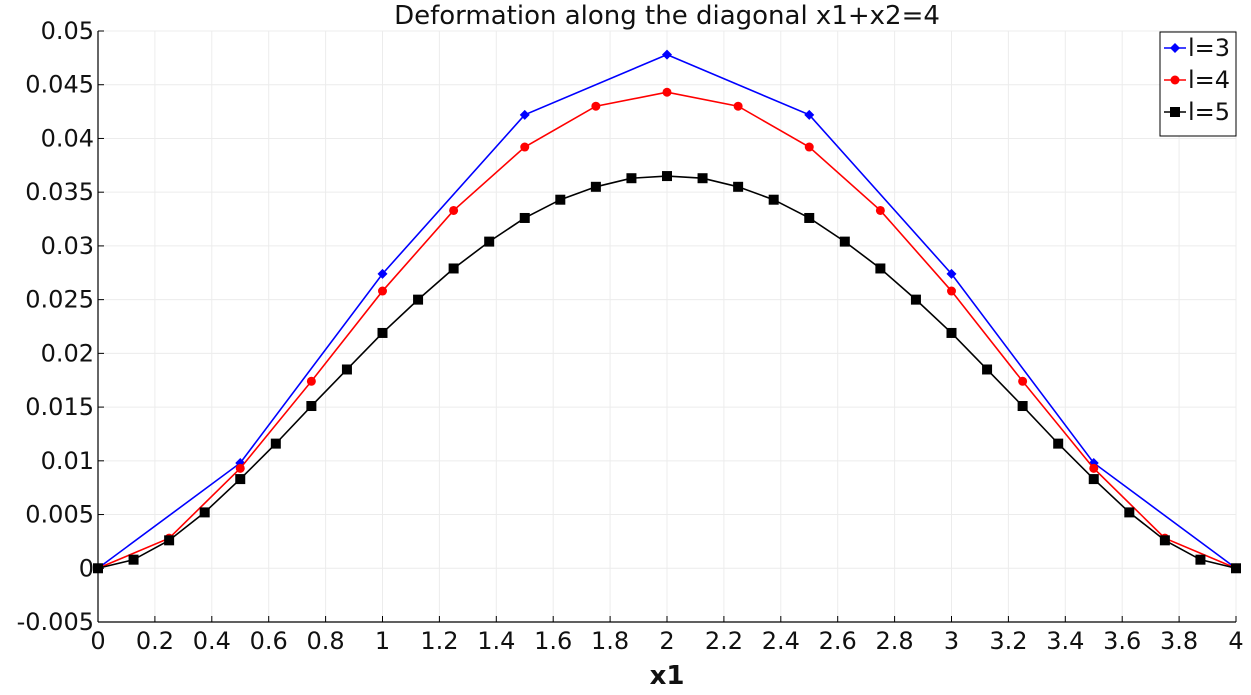 Image resolution: width=1251 pixels, height=695 pixels. Describe the element at coordinates (59, 85) in the screenshot. I see `y-tick-label: 0.045` at that location.